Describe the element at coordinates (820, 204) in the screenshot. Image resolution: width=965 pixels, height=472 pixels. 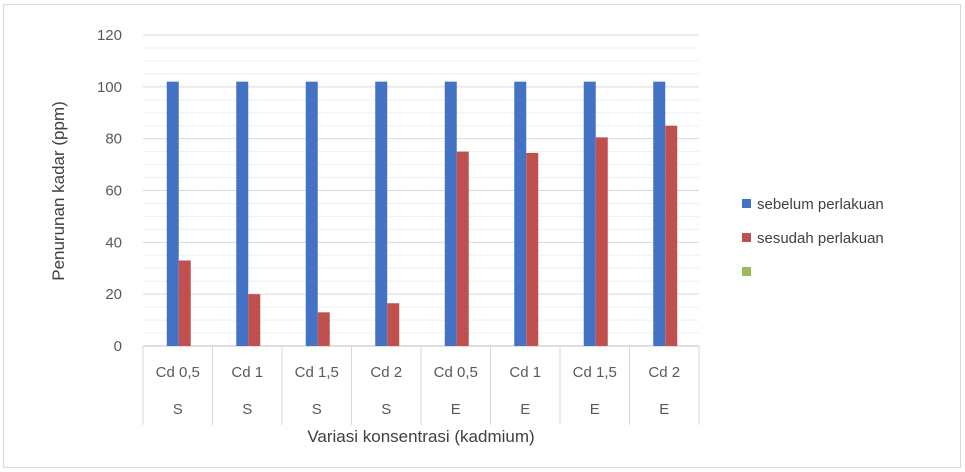
I see `legend-label: sebelum perlakuan` at that location.